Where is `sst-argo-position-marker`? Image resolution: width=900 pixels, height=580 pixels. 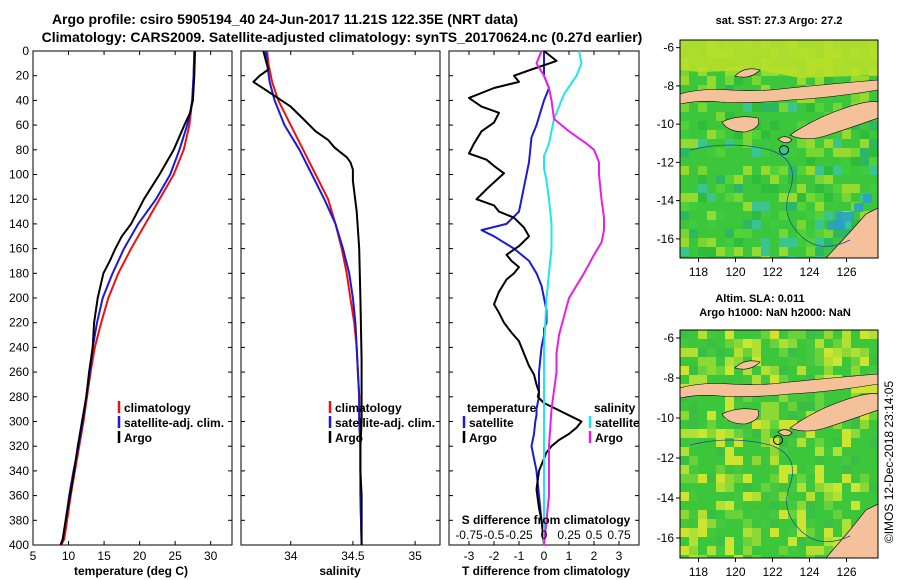 sst-argo-position-marker is located at coordinates (784, 150).